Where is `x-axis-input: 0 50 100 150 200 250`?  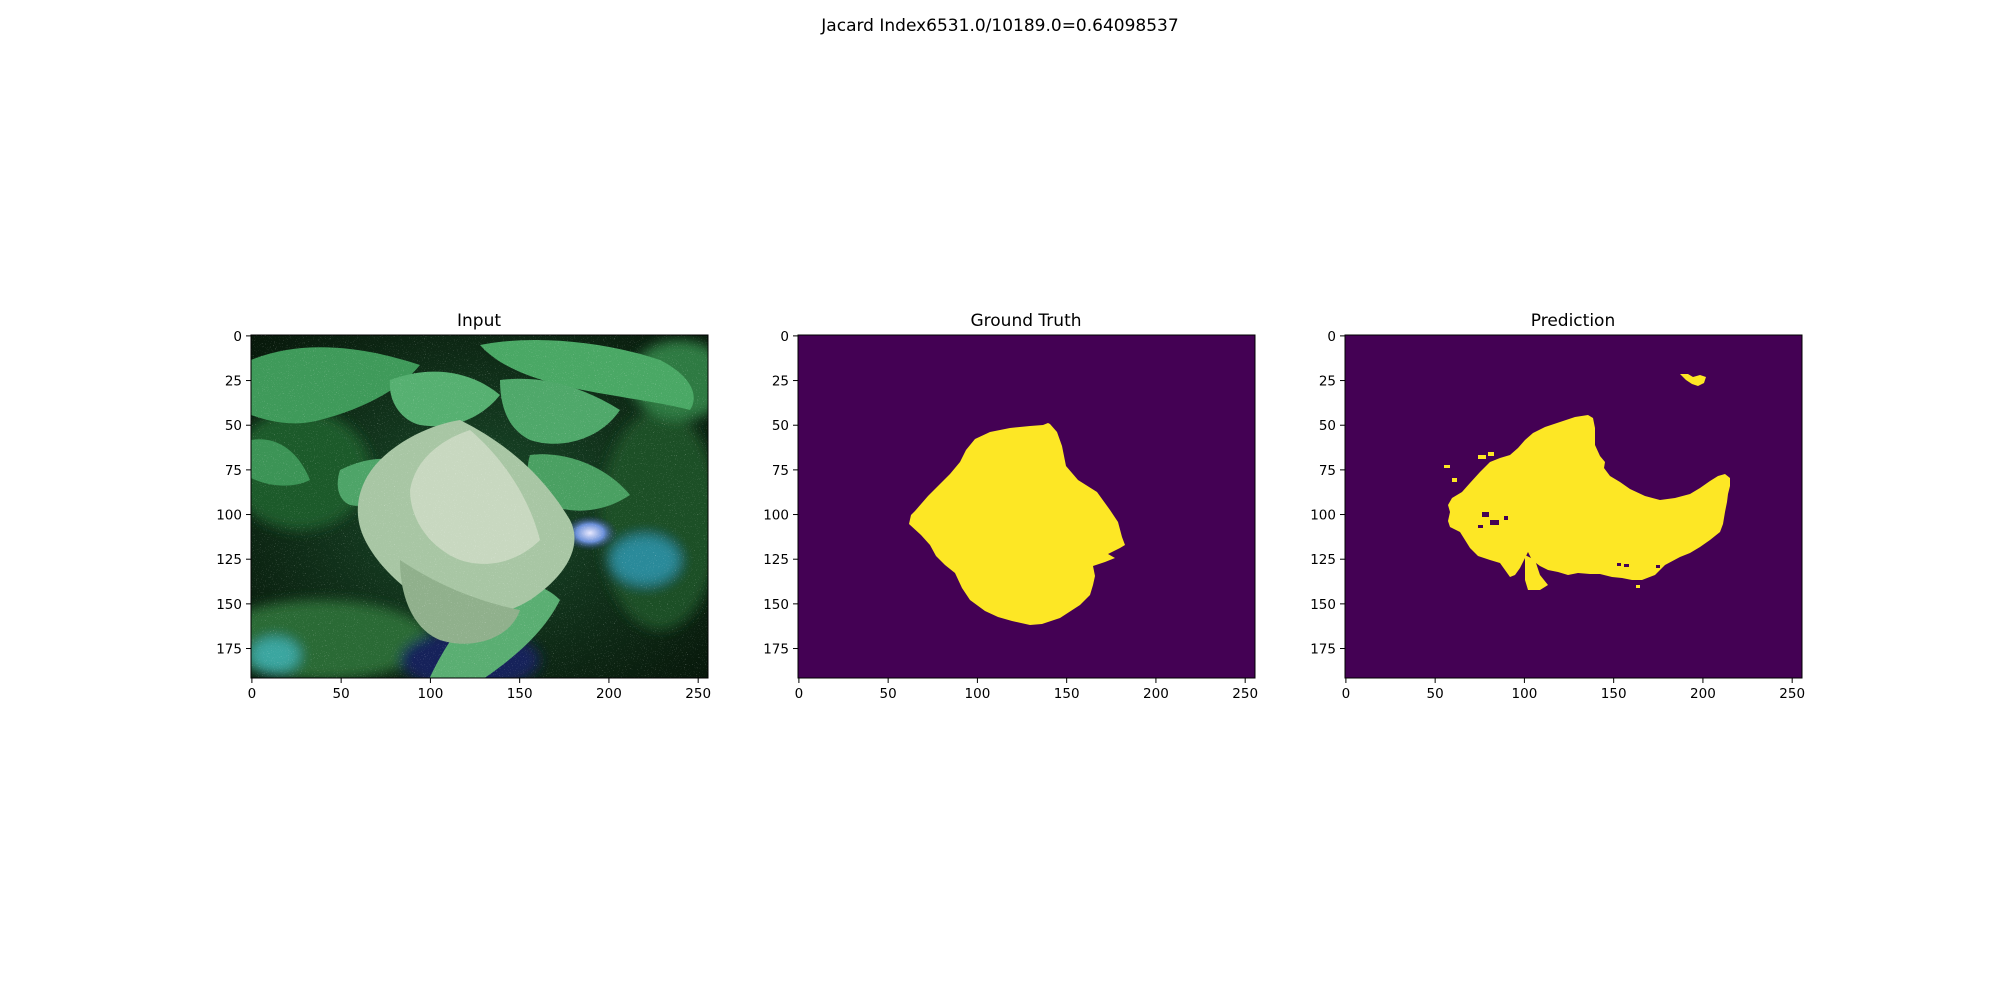 x-axis-input: 0 50 100 150 200 250 is located at coordinates (479, 690).